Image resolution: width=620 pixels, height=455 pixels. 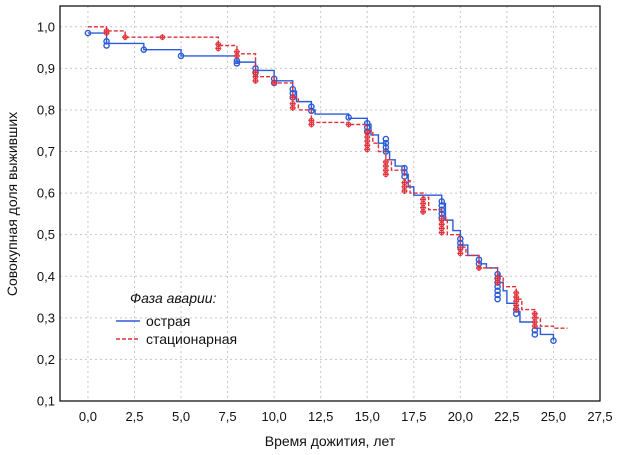 I want to click on x-tick-label-3: 7,5, so click(x=228, y=416).